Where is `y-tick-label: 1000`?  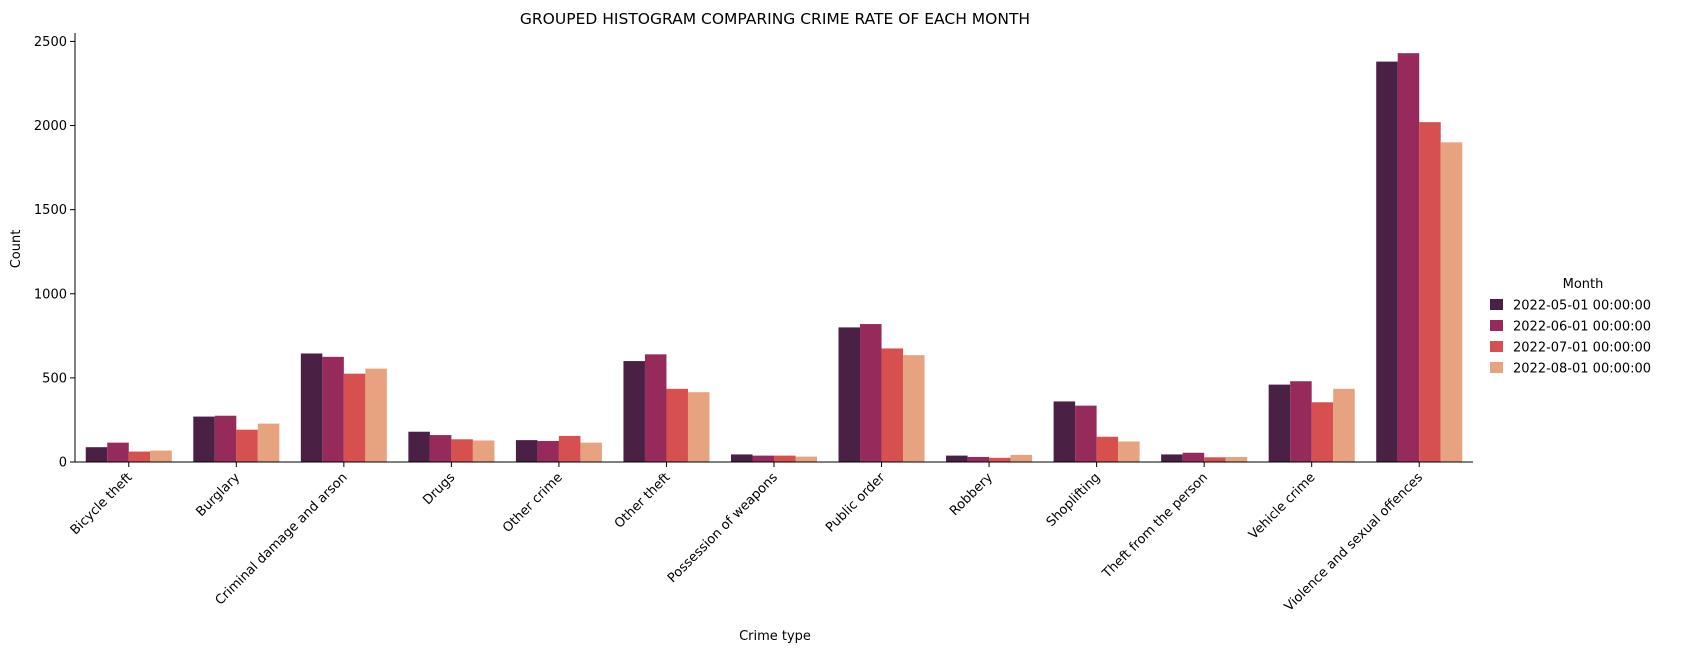
y-tick-label: 1000 is located at coordinates (50, 294).